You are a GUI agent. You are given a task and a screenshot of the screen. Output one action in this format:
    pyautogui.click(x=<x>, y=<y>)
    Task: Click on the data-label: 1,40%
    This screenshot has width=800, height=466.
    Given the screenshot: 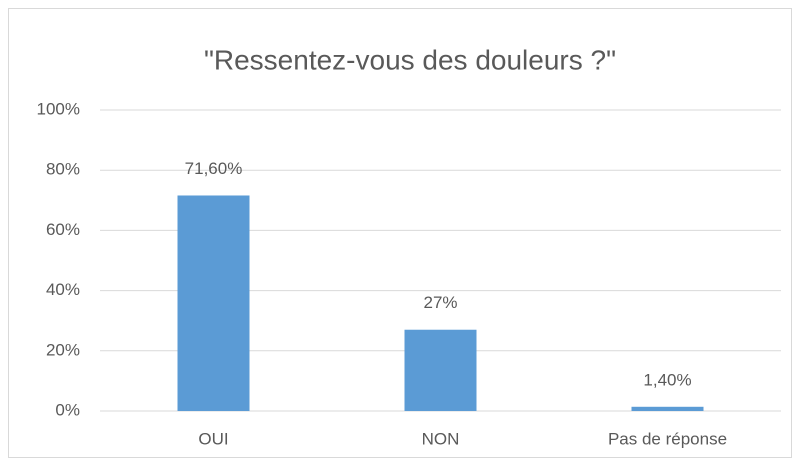 What is the action you would take?
    pyautogui.click(x=667, y=379)
    